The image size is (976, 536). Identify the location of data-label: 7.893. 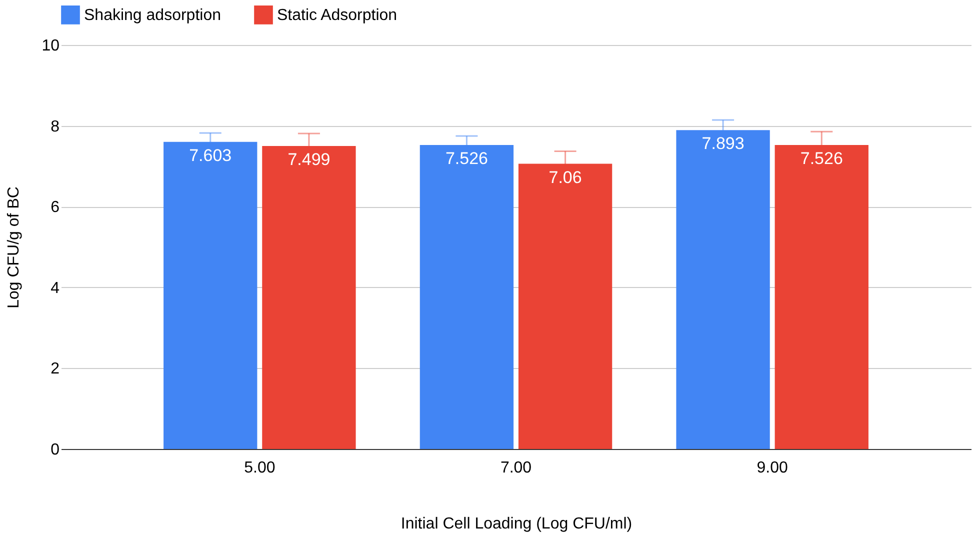
(723, 144).